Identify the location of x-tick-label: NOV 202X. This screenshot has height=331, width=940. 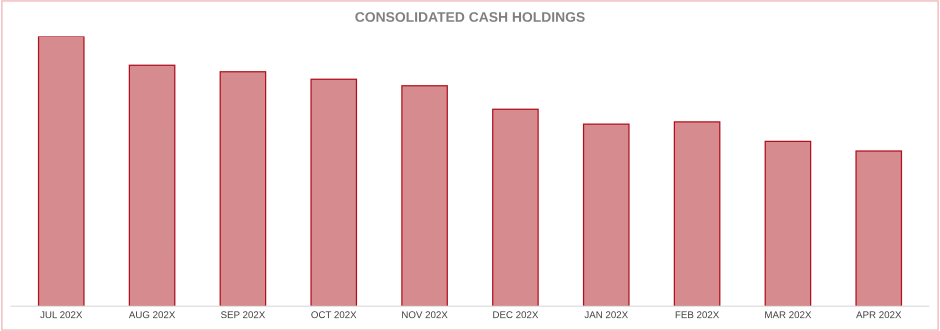
(425, 314).